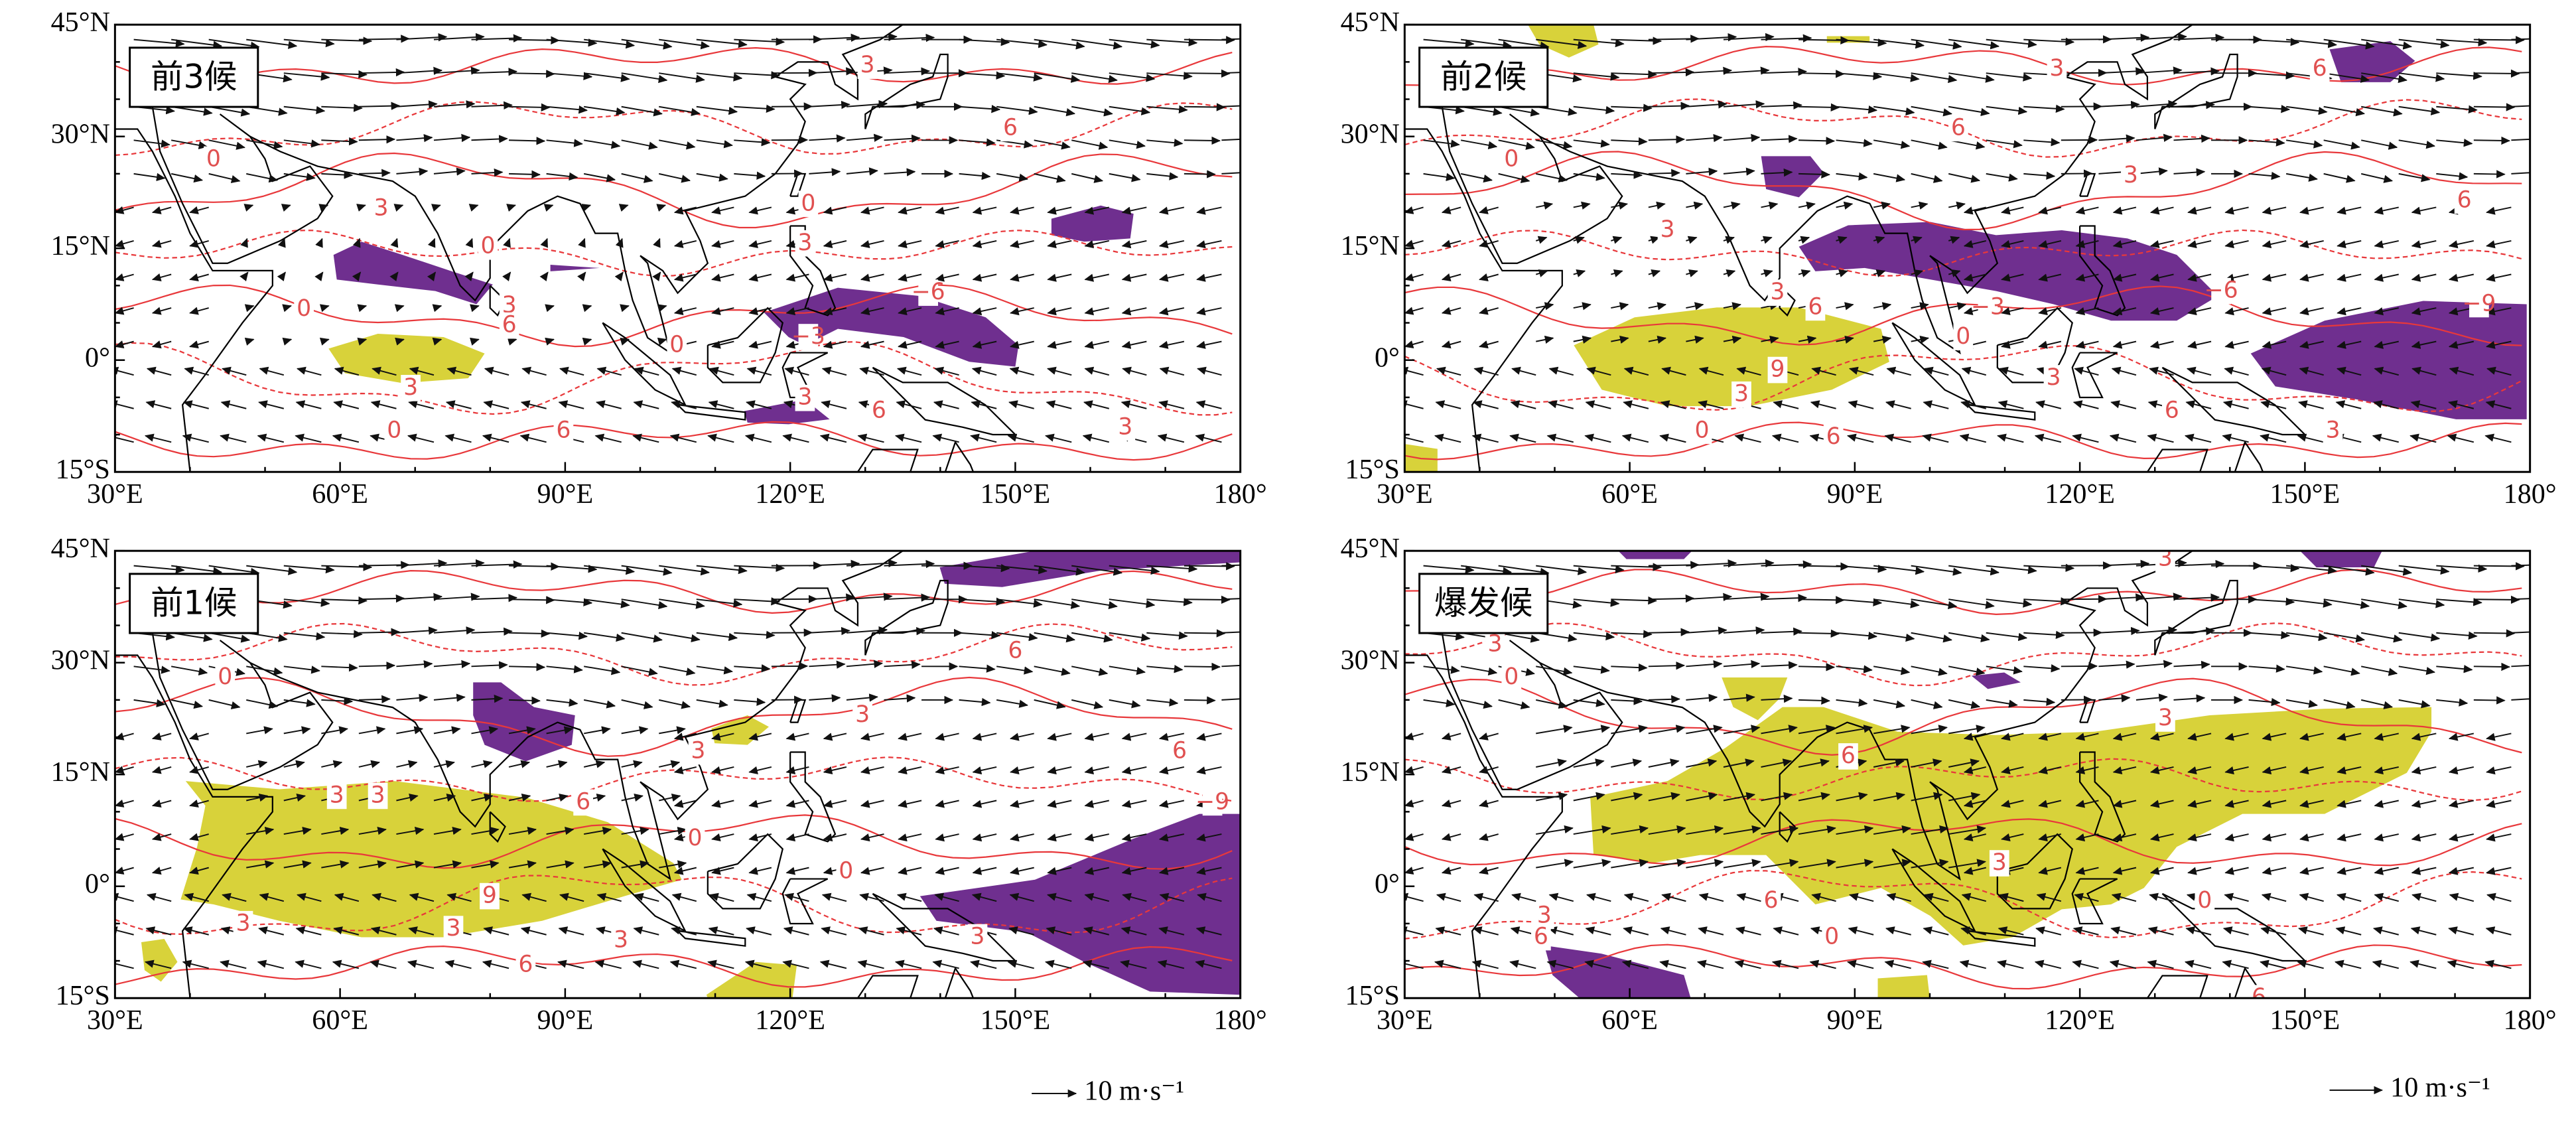 Image resolution: width=2576 pixels, height=1128 pixels. Describe the element at coordinates (1777, 369) in the screenshot. I see `contour-label: 9` at that location.